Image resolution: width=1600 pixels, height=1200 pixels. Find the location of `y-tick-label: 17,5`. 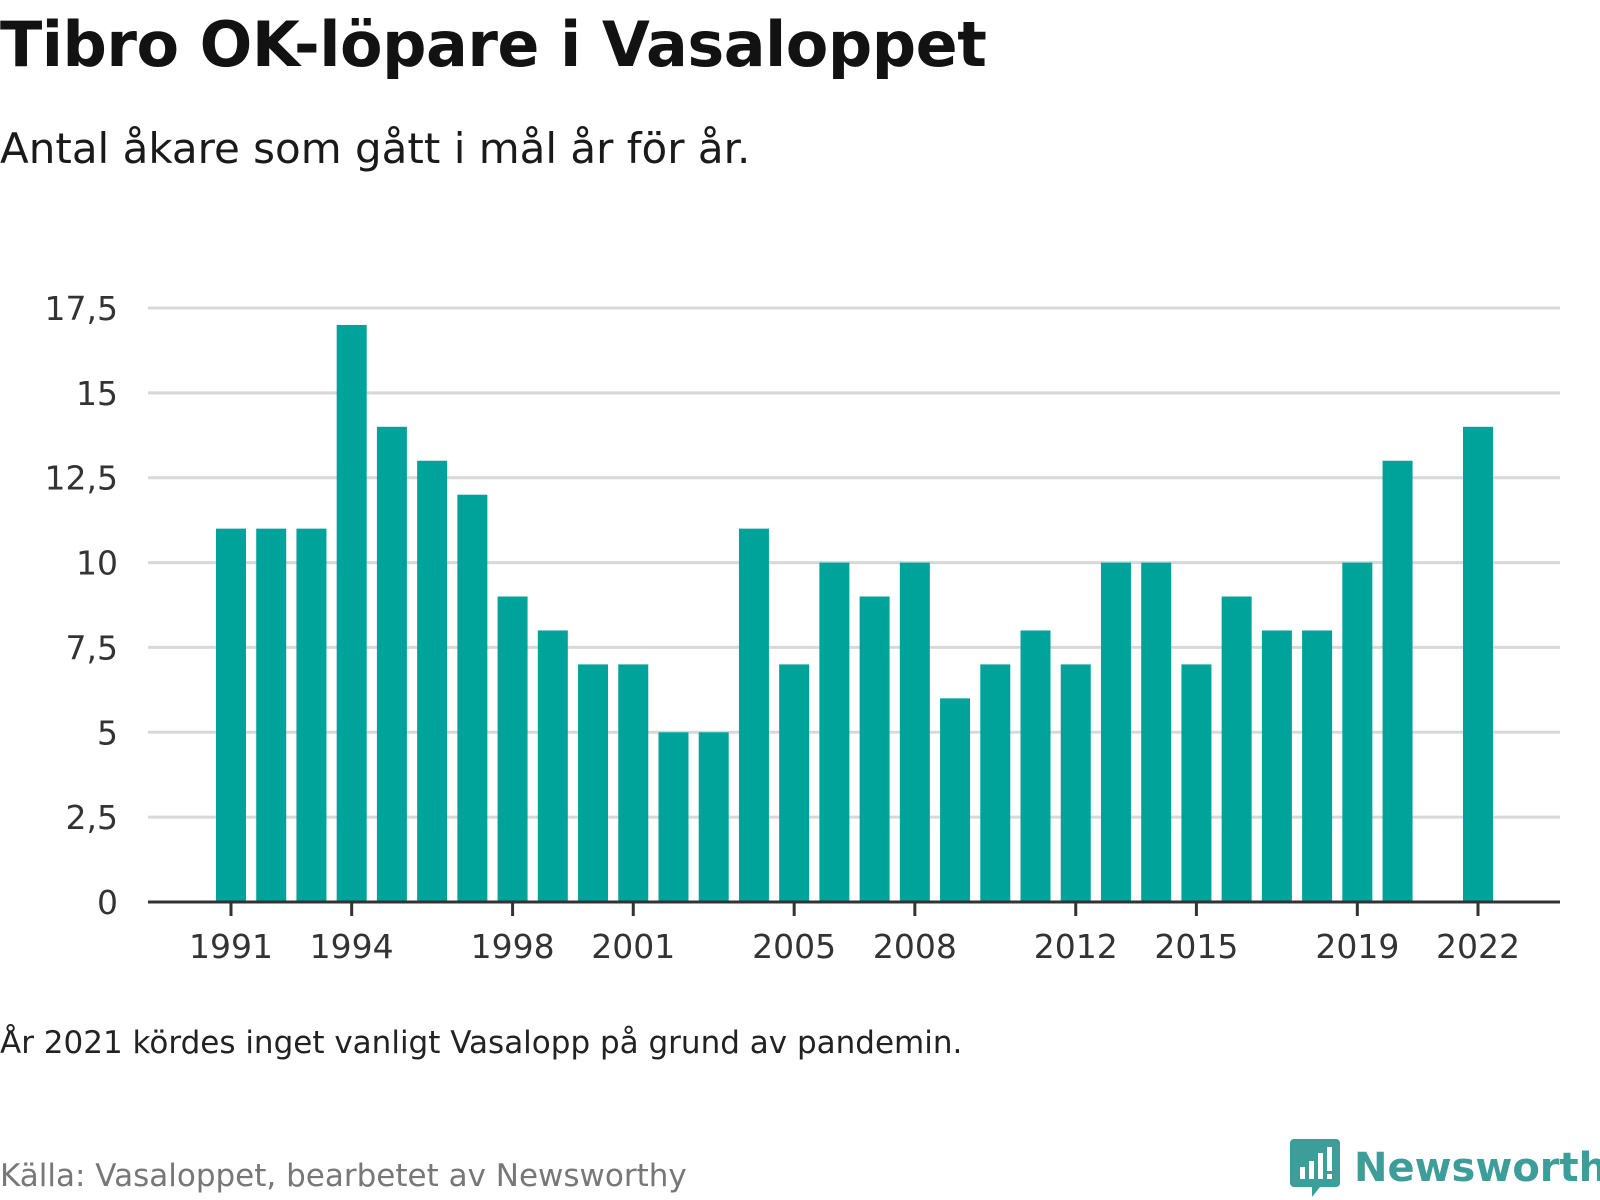

y-tick-label: 17,5 is located at coordinates (81, 308).